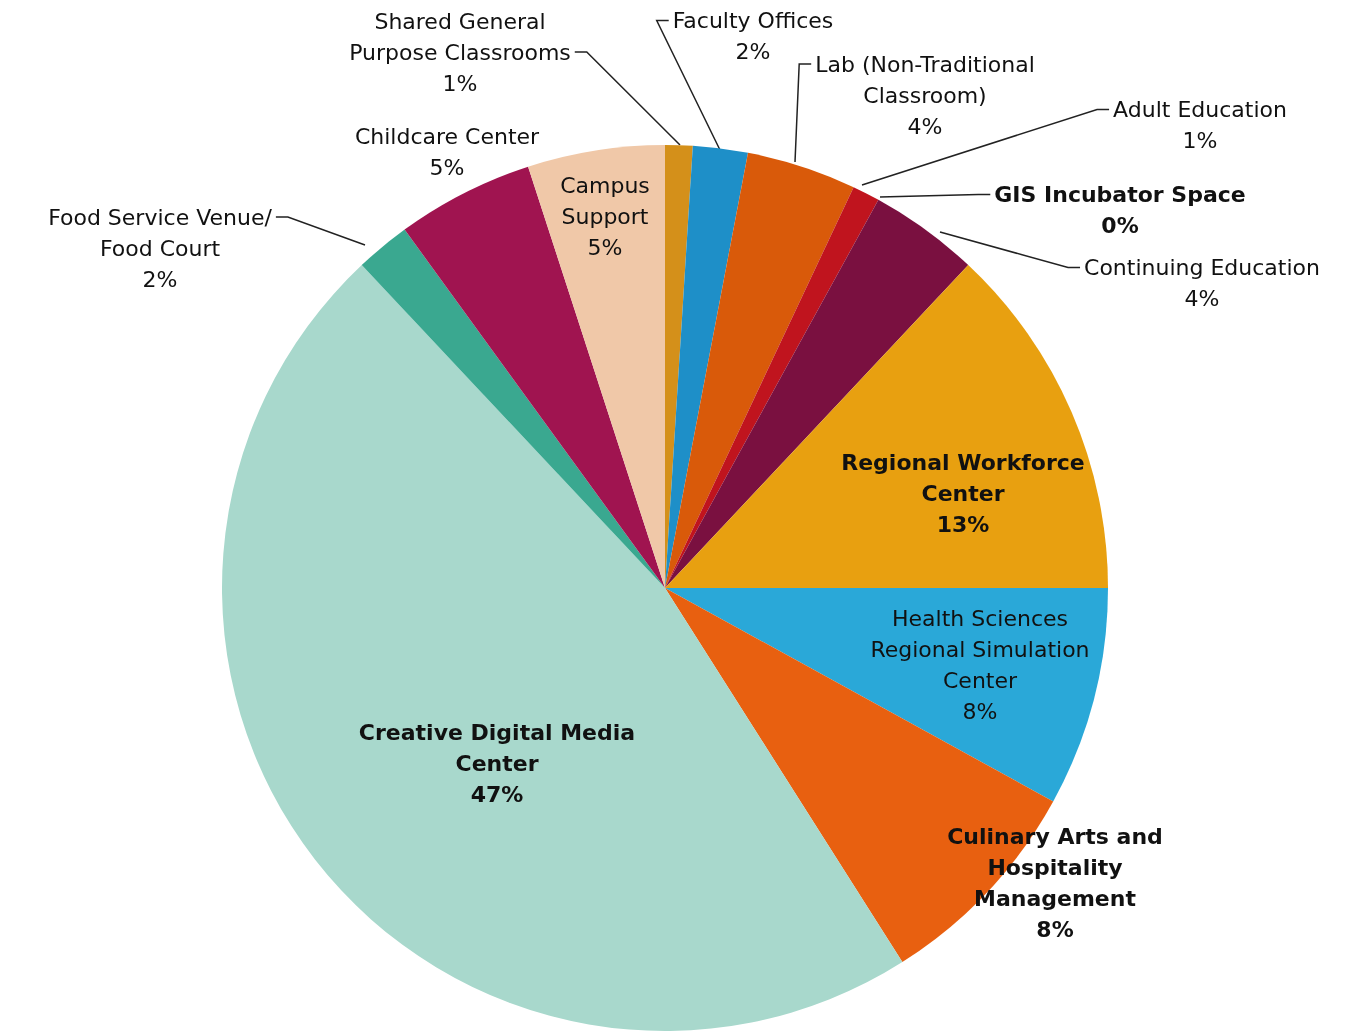  I want to click on slice-label: Health Sciences Regional Simulation Center, so click(980, 649).